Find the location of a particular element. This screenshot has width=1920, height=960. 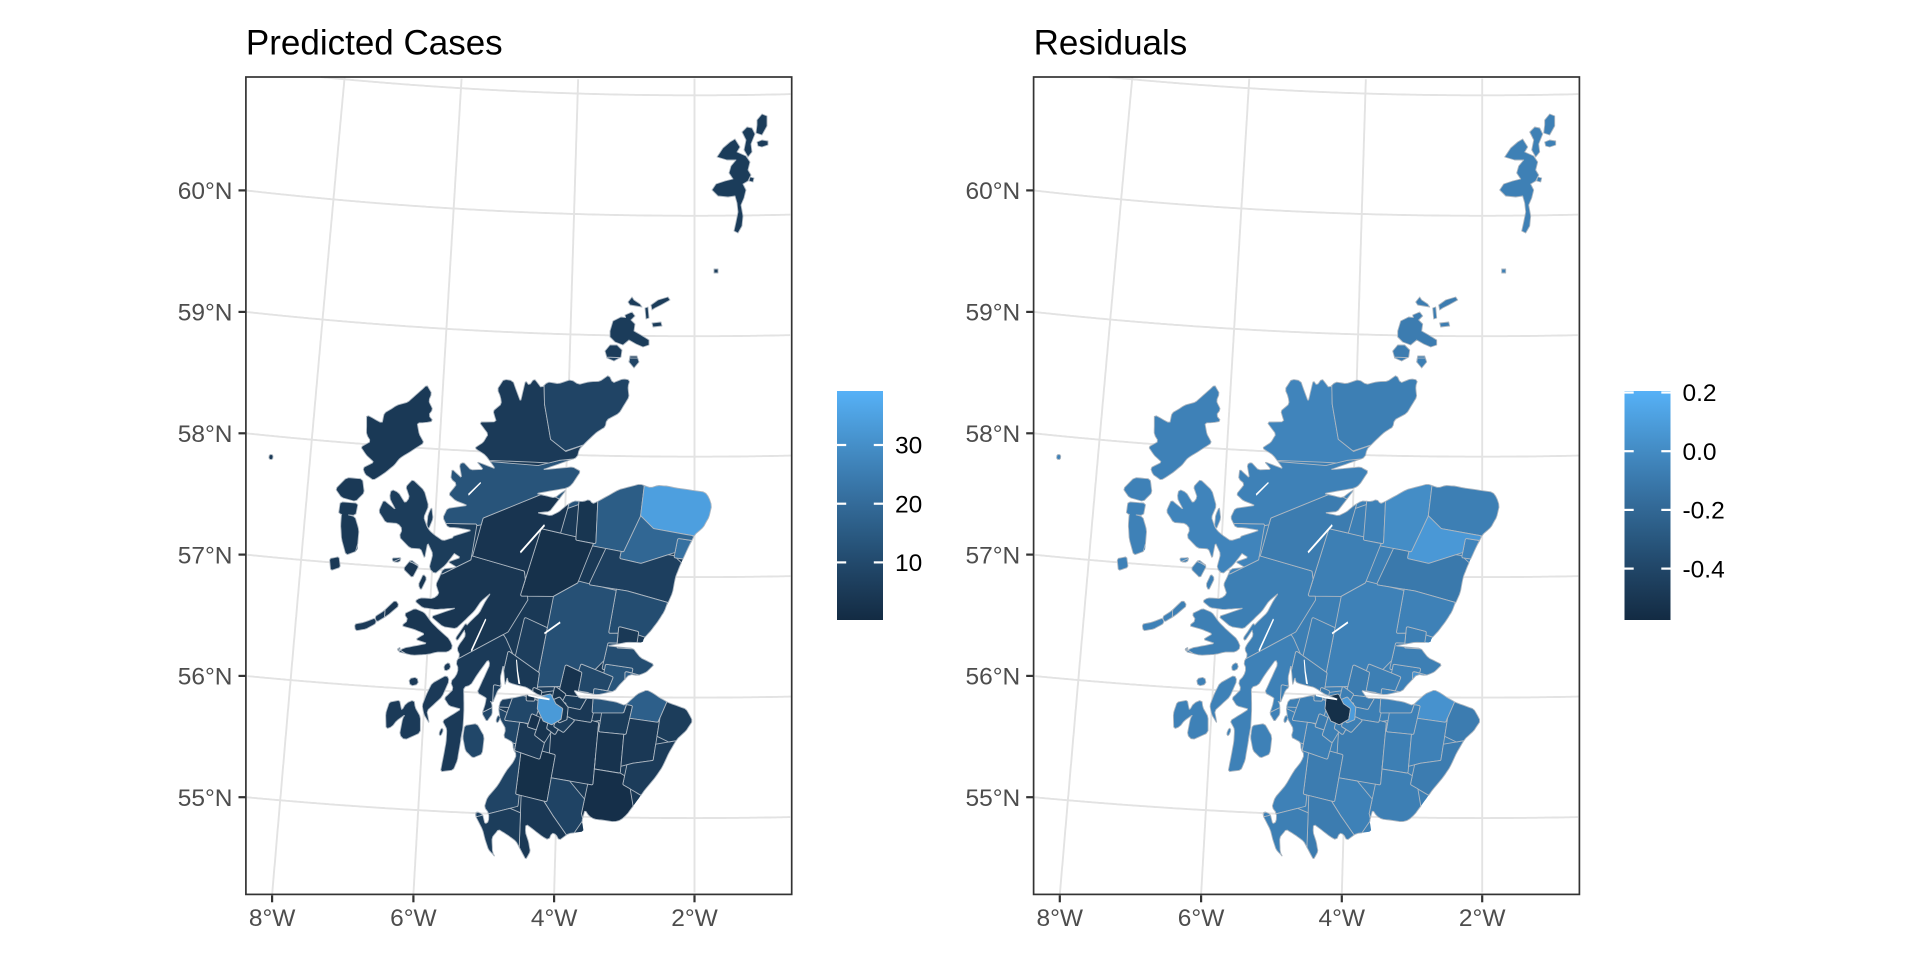

svg-text: 0.0 is located at coordinates (1700, 452).